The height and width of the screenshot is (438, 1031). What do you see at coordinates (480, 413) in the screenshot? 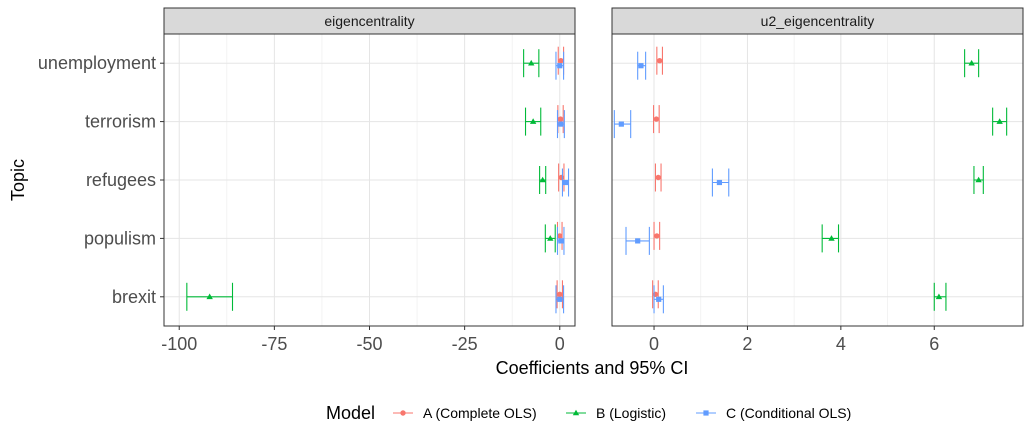
I see `legend-label: A (Complete OLS)` at bounding box center [480, 413].